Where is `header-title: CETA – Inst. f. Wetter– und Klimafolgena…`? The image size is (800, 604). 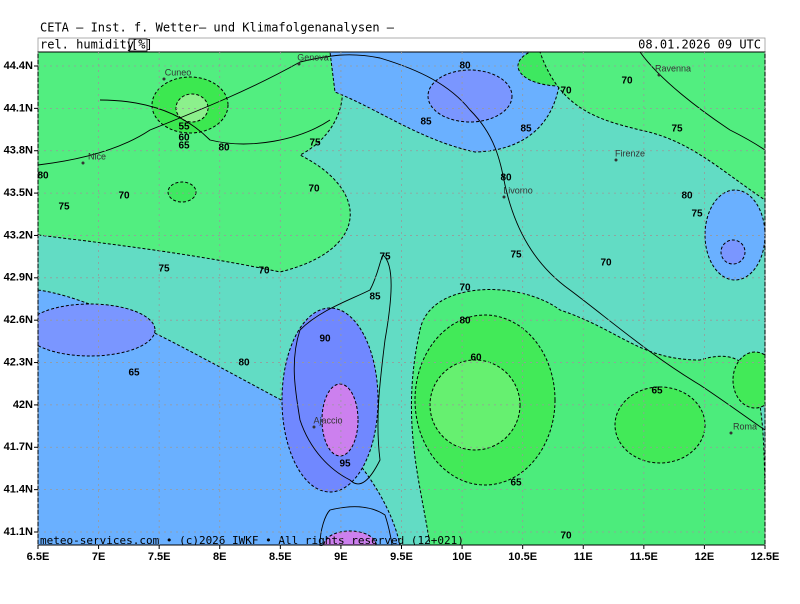
header-title: CETA – Inst. f. Wetter– und Klimafolgena… is located at coordinates (217, 28).